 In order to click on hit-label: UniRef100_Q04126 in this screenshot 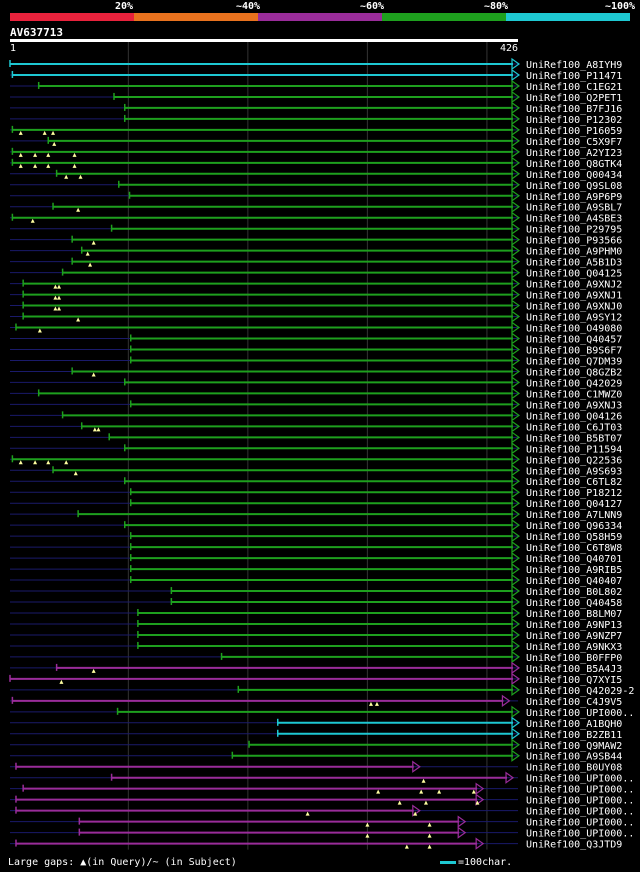, I will do `click(574, 416)`.